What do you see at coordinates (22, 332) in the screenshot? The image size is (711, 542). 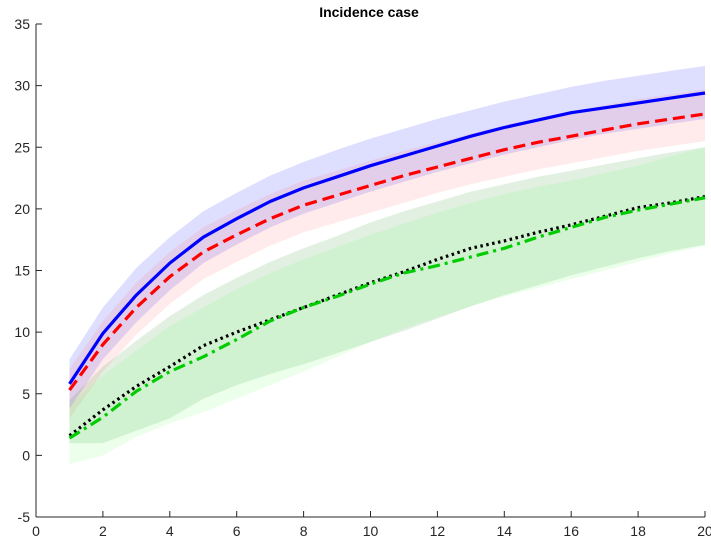 I see `y-tick-label: 10` at bounding box center [22, 332].